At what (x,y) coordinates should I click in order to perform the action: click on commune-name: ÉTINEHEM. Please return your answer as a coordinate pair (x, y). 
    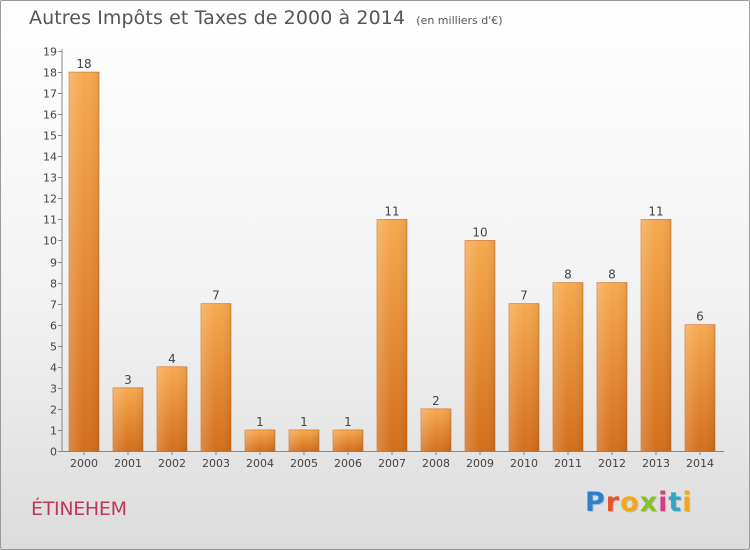
    Looking at the image, I should click on (79, 509).